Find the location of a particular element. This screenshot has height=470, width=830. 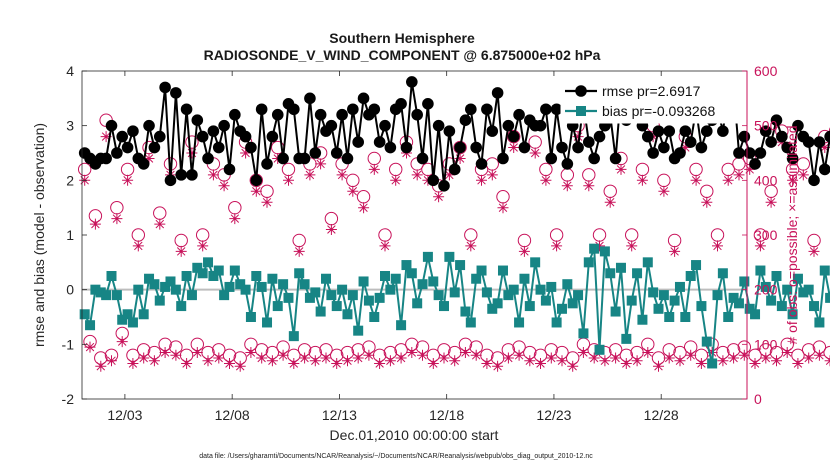

y-axis-right-label: # of obs: o=possible; ×=assimilated is located at coordinates (792, 234).